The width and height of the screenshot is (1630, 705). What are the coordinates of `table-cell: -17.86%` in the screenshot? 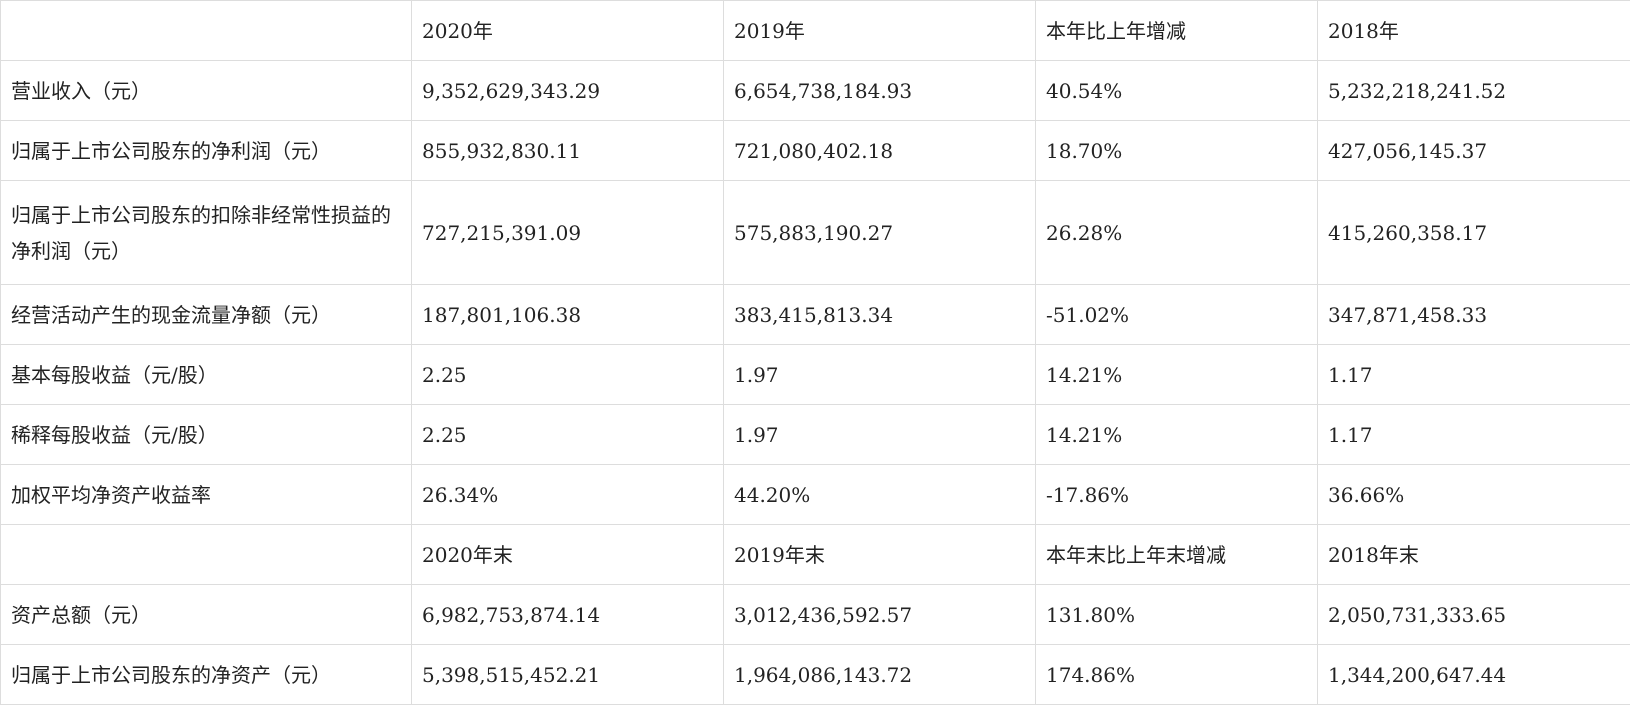 It's located at (1177, 495).